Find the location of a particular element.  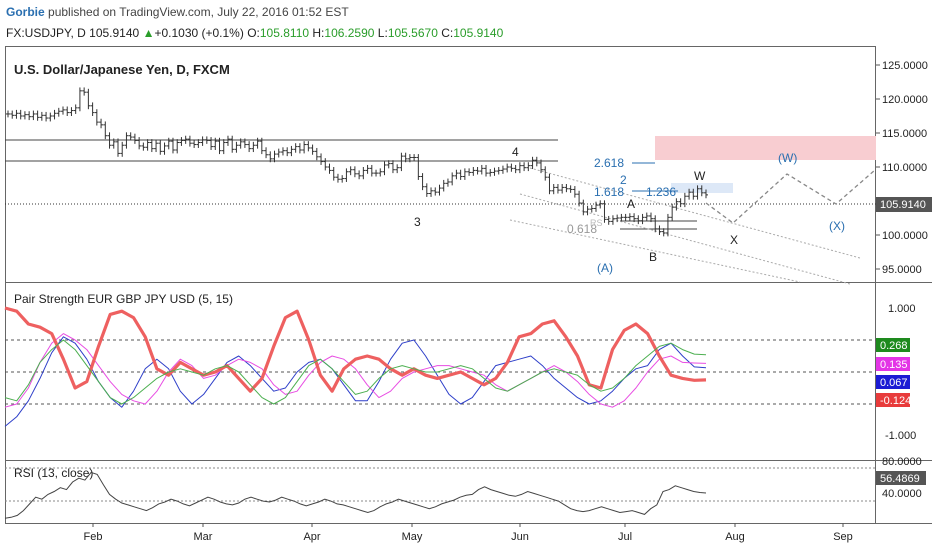

wave-label-big-x: (X) is located at coordinates (837, 226).